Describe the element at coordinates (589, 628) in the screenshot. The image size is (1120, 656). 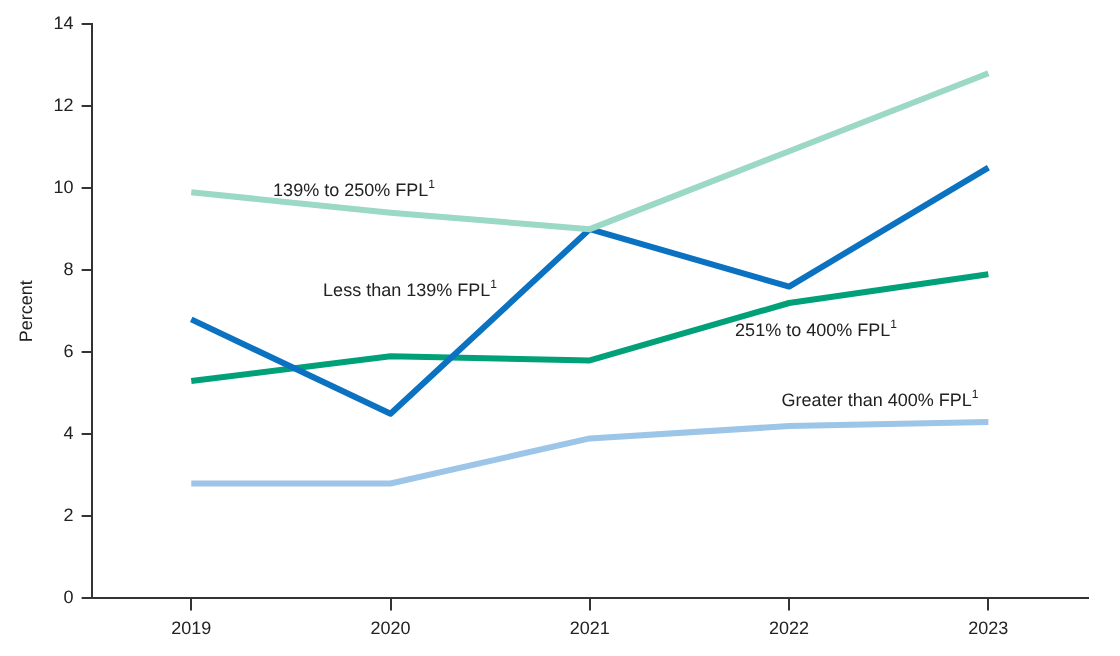
I see `x-tick-label: 2021` at that location.